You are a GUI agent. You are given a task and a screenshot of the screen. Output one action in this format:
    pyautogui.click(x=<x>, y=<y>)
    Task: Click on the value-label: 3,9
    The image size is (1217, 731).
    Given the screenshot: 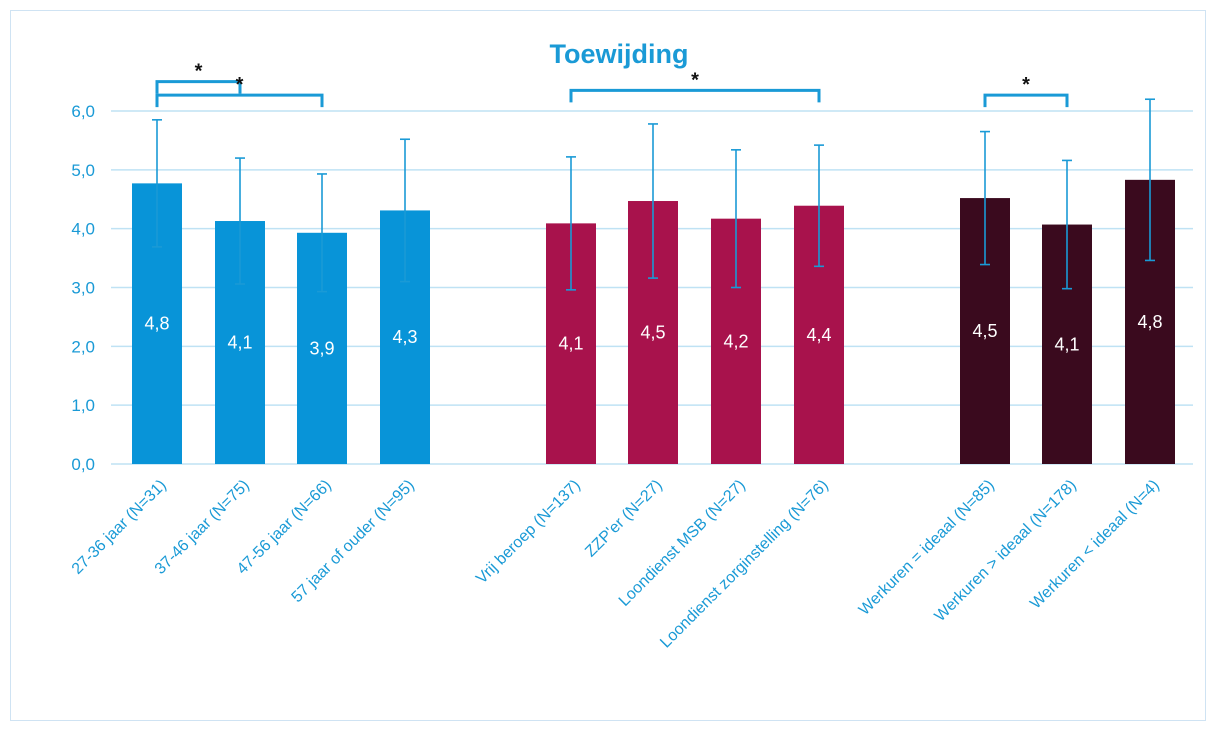 What is the action you would take?
    pyautogui.click(x=321, y=348)
    